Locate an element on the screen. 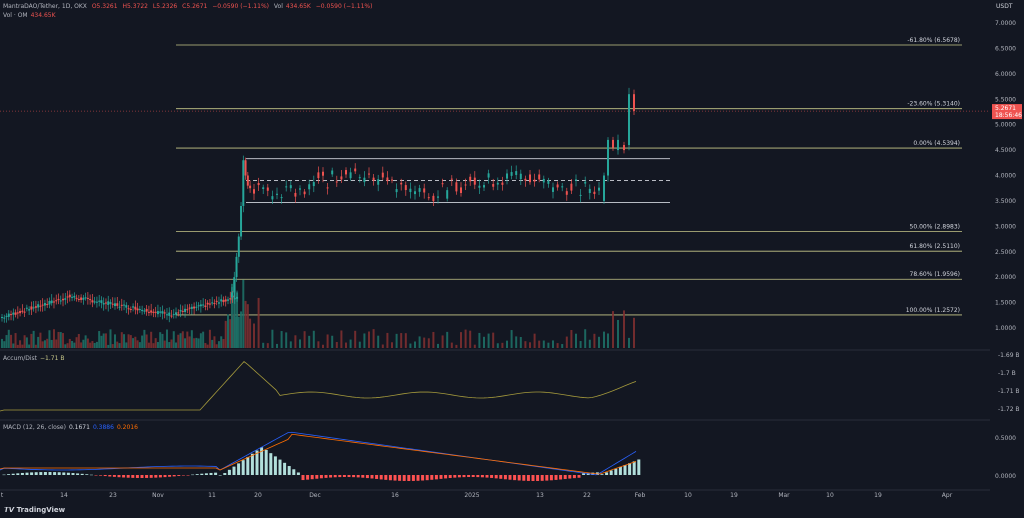  countdown-label: 18:56:46 is located at coordinates (1008, 115).